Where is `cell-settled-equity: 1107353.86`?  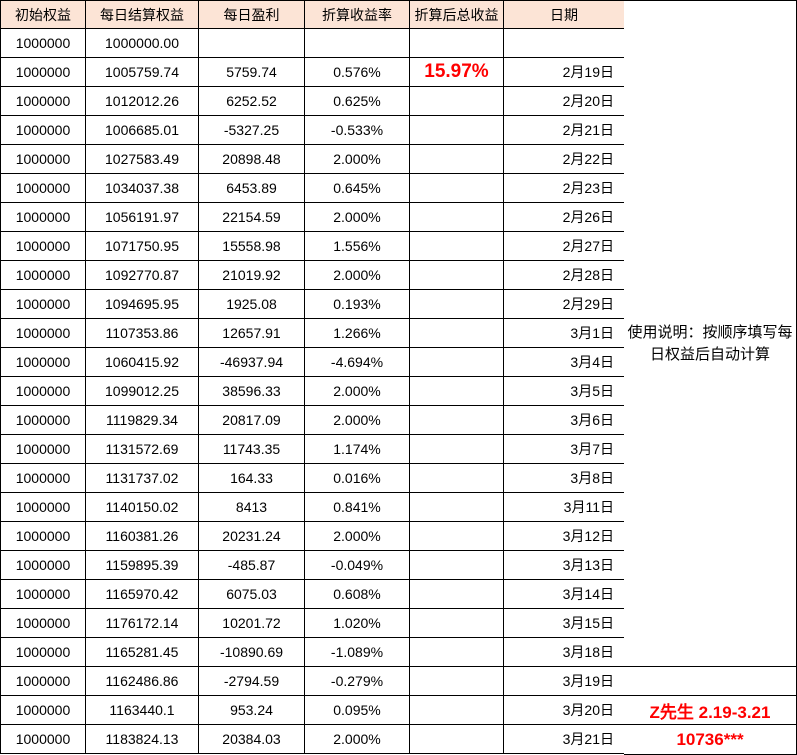
cell-settled-equity: 1107353.86 is located at coordinates (142, 333).